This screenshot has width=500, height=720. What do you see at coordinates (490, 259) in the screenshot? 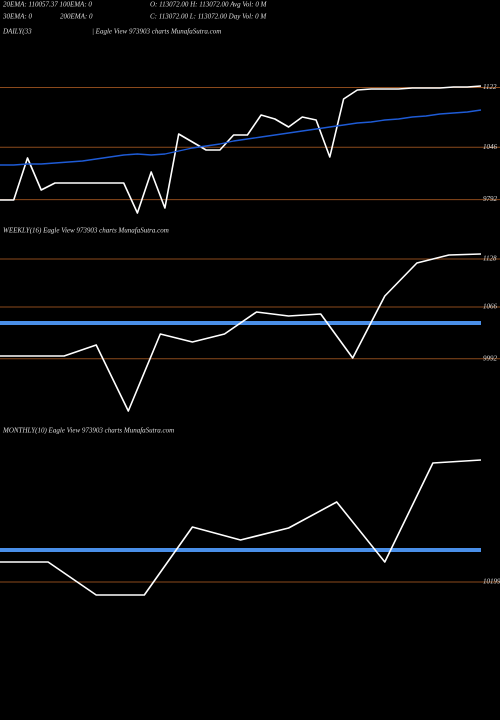
I see `y-tick-label: 1128` at bounding box center [490, 259].